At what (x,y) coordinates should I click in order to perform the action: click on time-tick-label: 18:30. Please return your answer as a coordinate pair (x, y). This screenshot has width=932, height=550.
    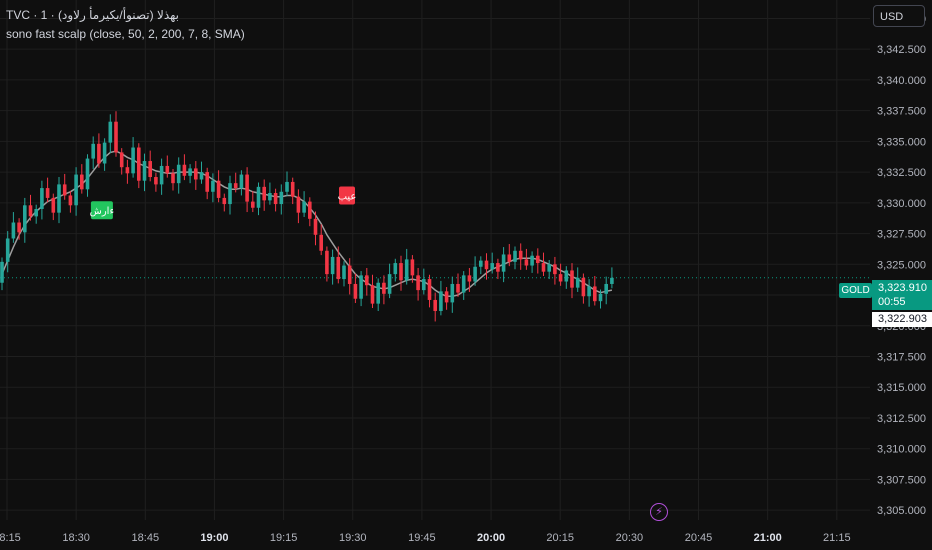
    Looking at the image, I should click on (76, 538).